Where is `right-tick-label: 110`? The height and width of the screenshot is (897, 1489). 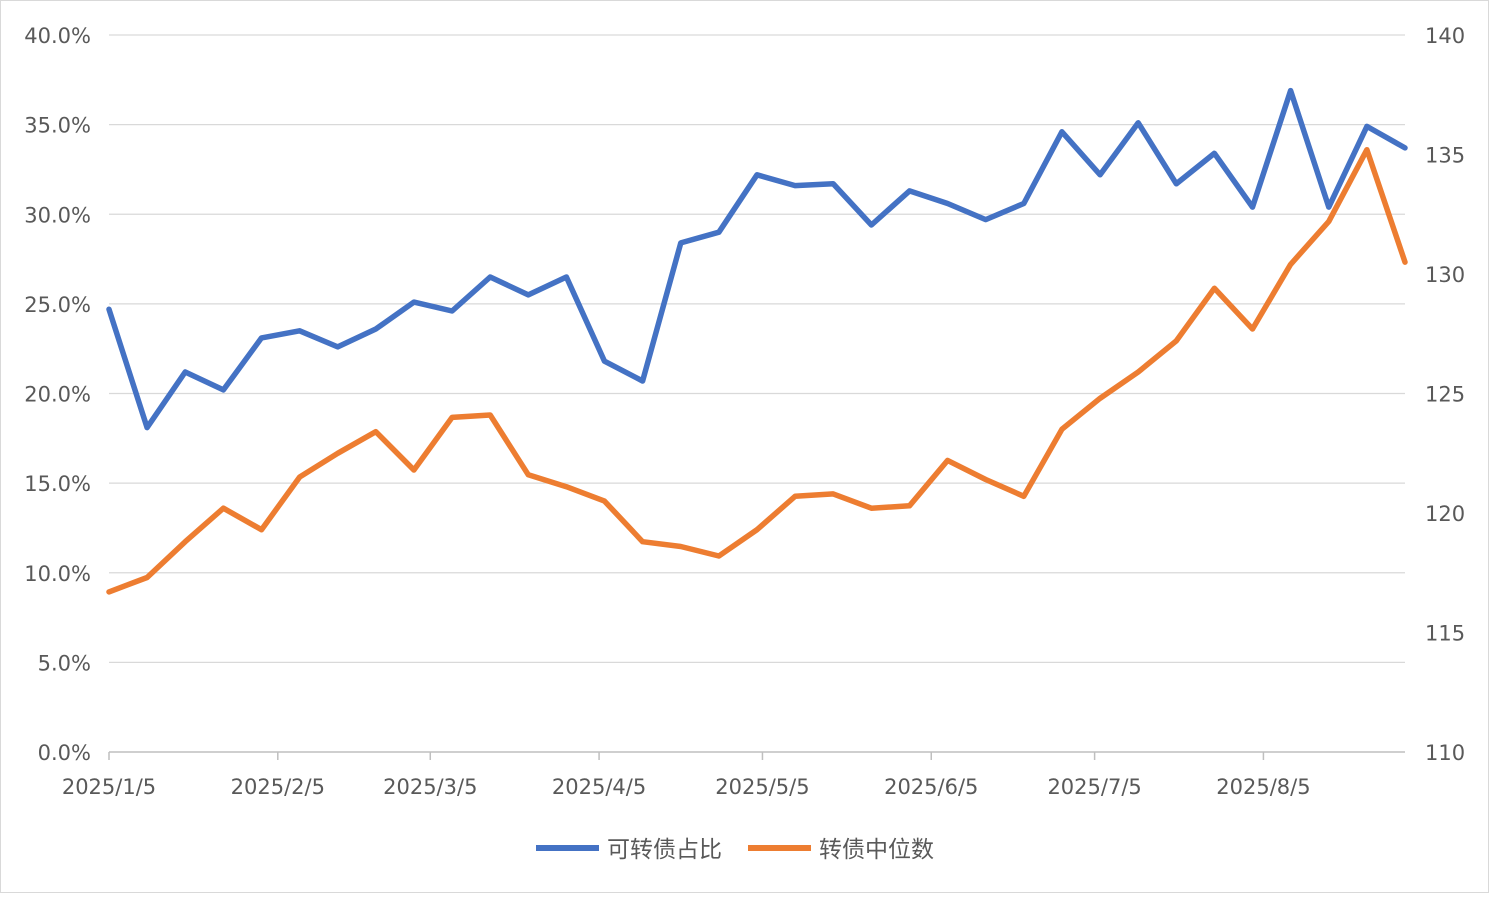 right-tick-label: 110 is located at coordinates (1445, 753).